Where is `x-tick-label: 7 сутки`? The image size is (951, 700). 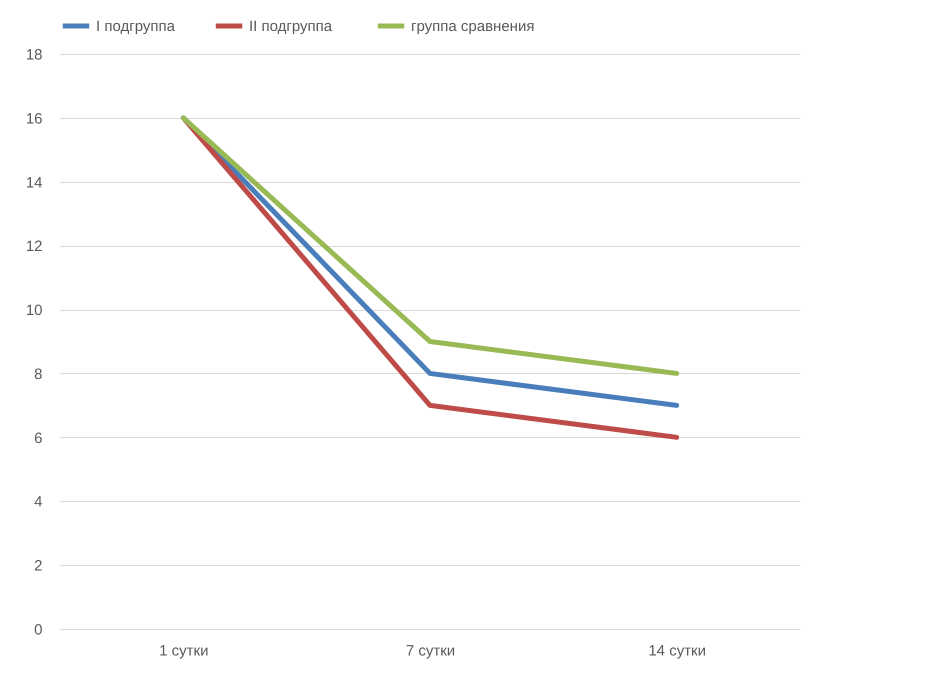 x-tick-label: 7 сутки is located at coordinates (431, 651).